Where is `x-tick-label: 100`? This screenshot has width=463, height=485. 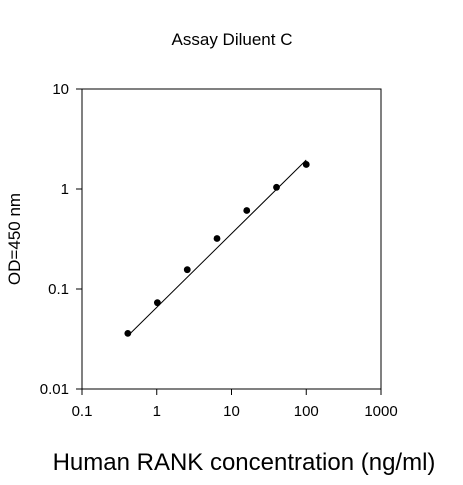 x-tick-label: 100 is located at coordinates (306, 411).